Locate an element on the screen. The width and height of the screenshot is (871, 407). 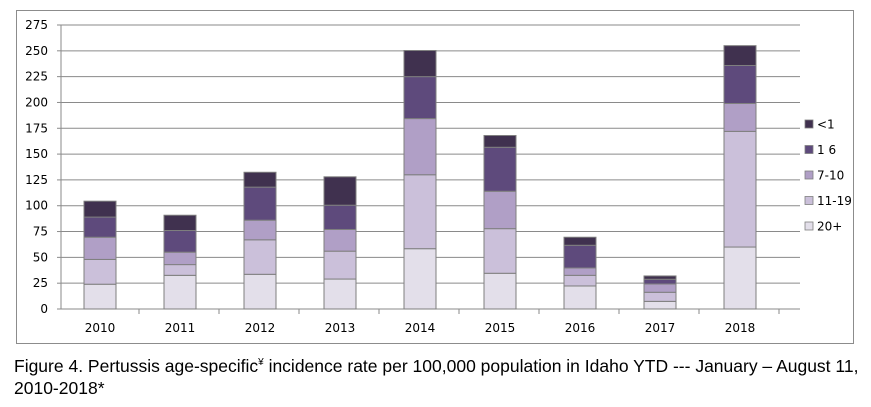
caption-superscript: ¥ is located at coordinates (261, 362).